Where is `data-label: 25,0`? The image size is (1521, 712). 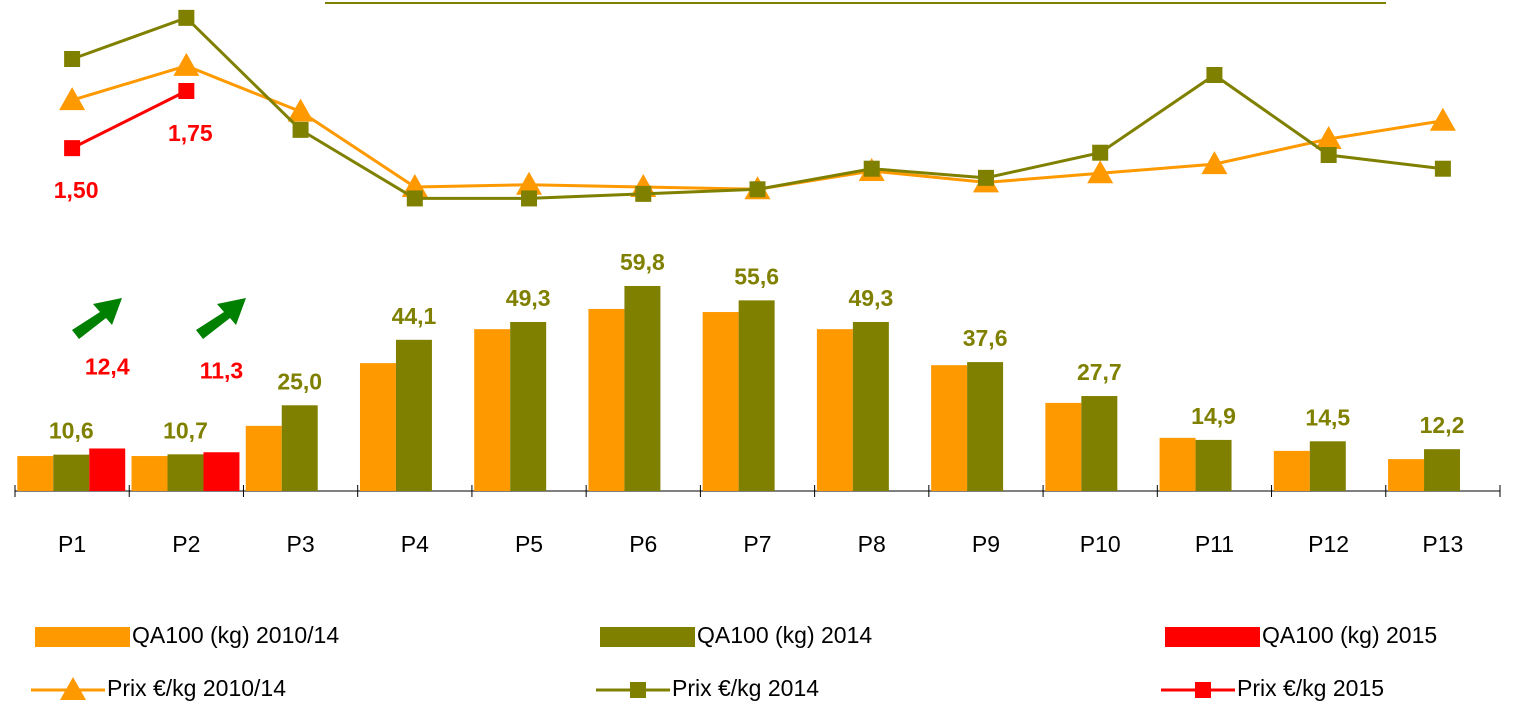
data-label: 25,0 is located at coordinates (299, 381).